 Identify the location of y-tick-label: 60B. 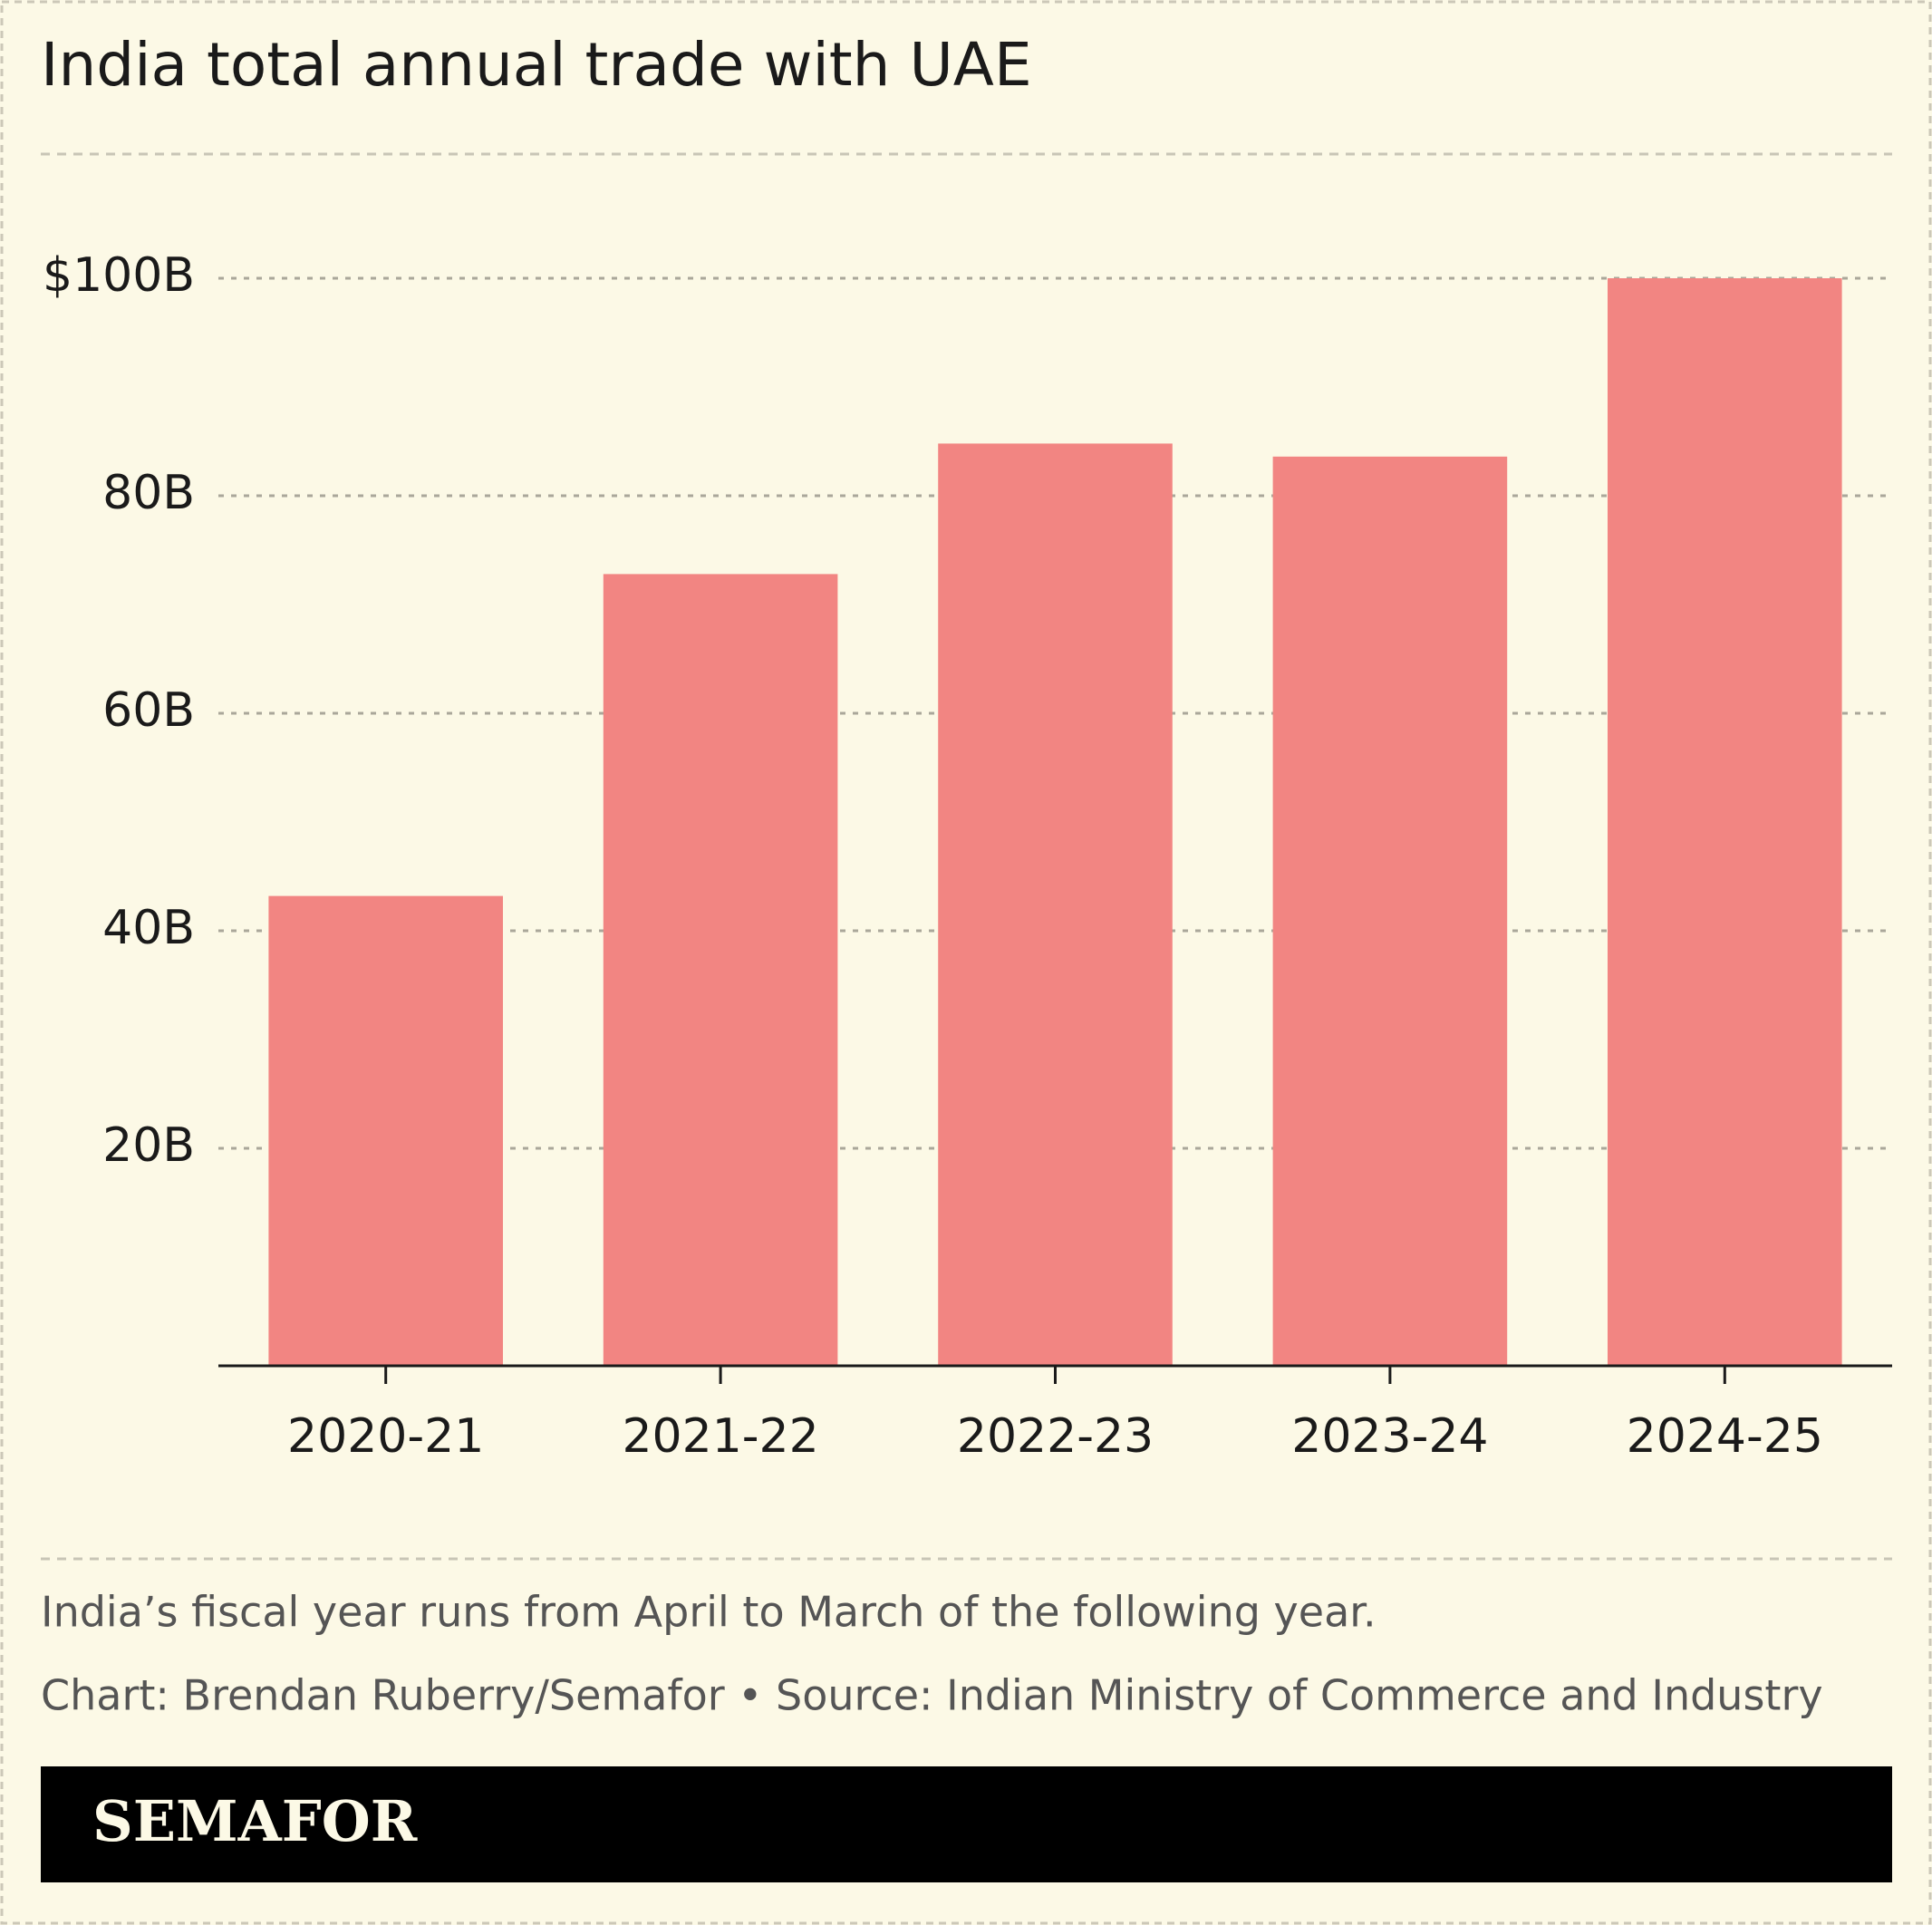
(149, 710).